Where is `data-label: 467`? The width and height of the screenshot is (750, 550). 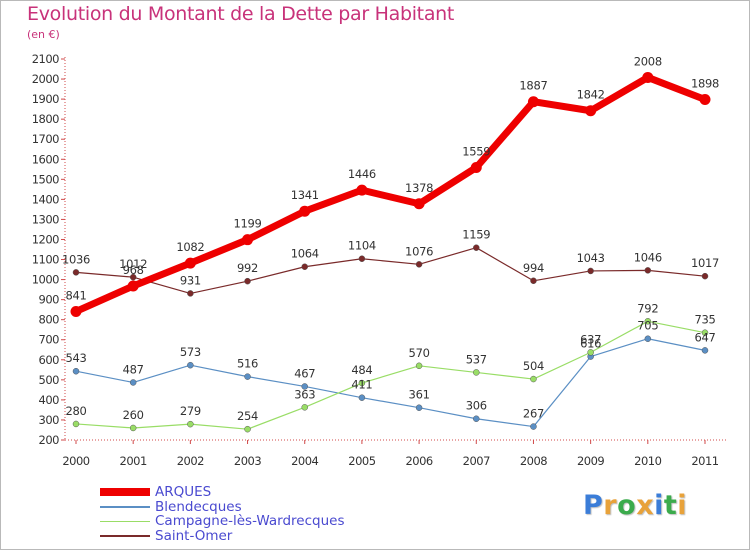 data-label: 467 is located at coordinates (304, 373).